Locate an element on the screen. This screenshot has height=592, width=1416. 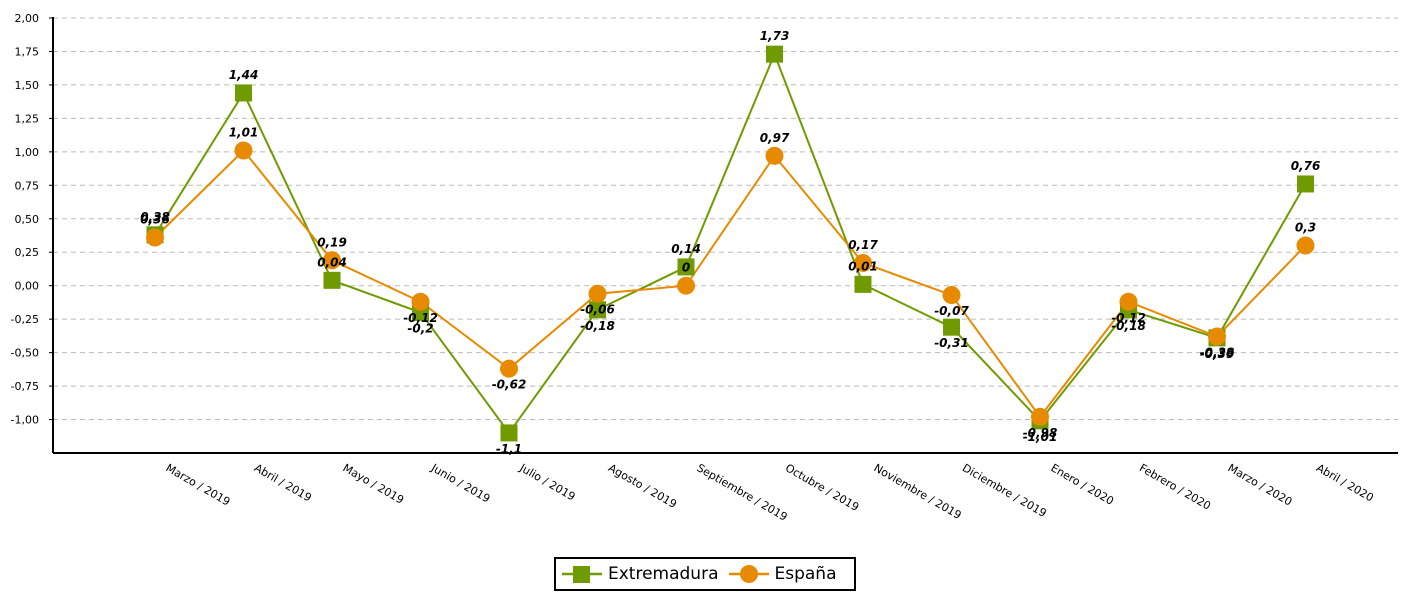
data-label: 0,38 is located at coordinates (155, 217).